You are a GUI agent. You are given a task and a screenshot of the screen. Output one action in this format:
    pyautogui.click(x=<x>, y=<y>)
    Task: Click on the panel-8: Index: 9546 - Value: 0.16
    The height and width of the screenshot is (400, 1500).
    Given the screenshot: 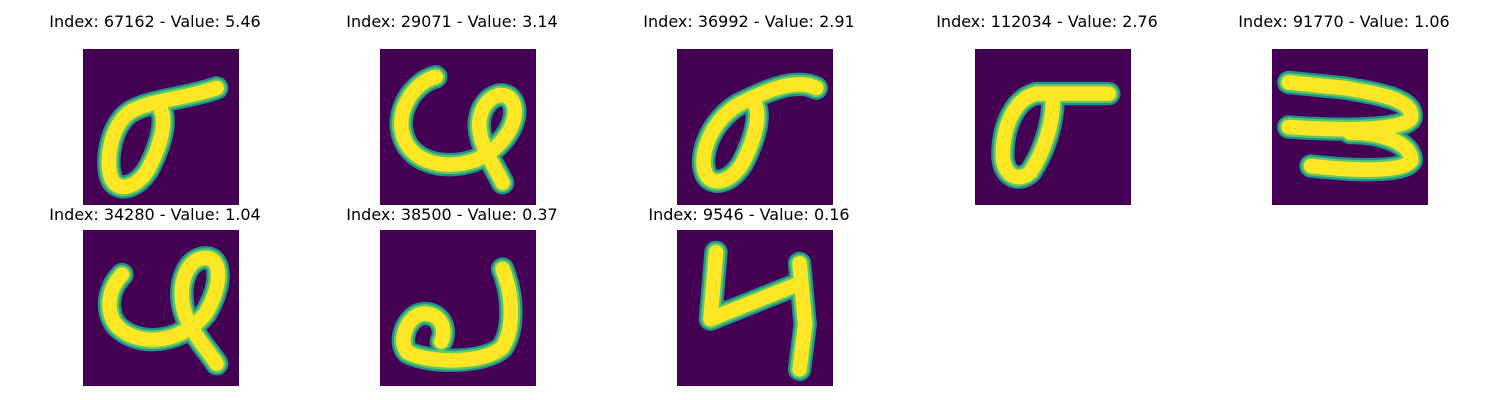 What is the action you would take?
    pyautogui.click(x=749, y=297)
    